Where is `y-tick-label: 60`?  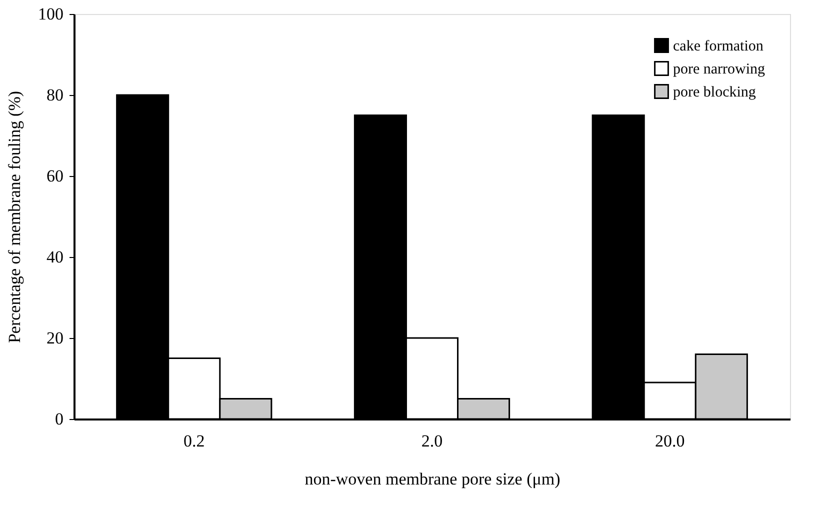 y-tick-label: 60 is located at coordinates (55, 176).